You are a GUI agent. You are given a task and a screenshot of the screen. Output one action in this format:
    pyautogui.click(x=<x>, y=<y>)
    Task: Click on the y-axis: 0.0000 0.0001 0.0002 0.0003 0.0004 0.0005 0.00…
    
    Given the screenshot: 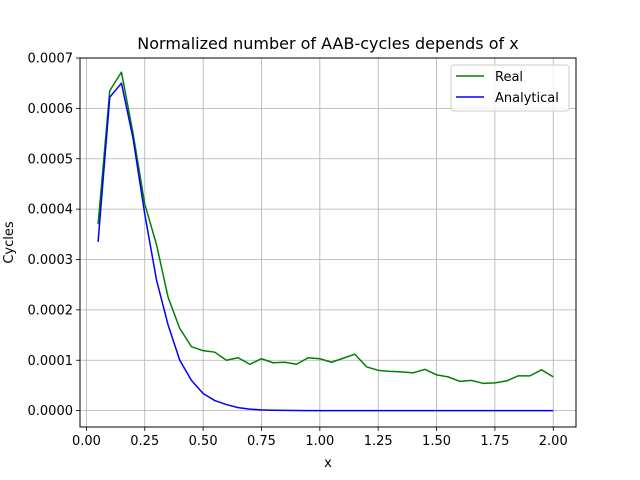 What is the action you would take?
    pyautogui.click(x=54, y=235)
    